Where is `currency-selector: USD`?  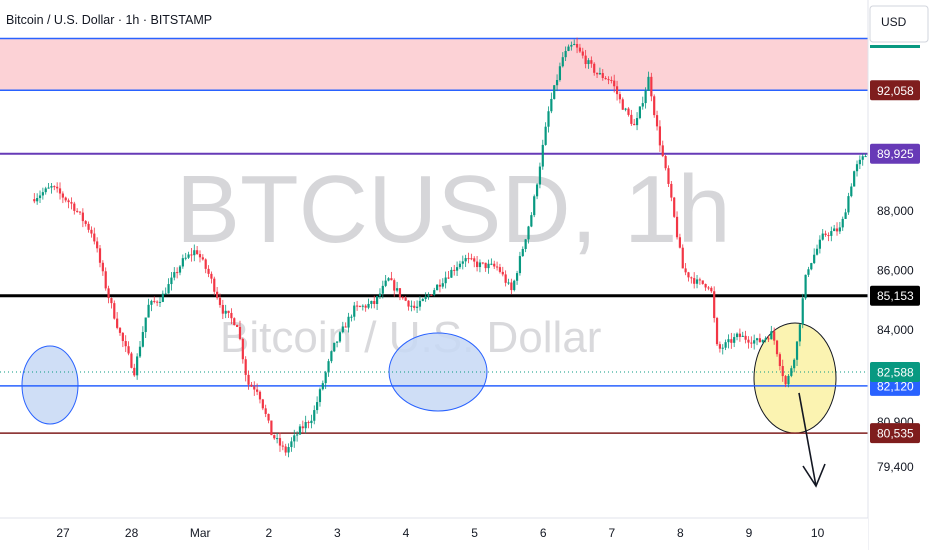 currency-selector: USD is located at coordinates (899, 24).